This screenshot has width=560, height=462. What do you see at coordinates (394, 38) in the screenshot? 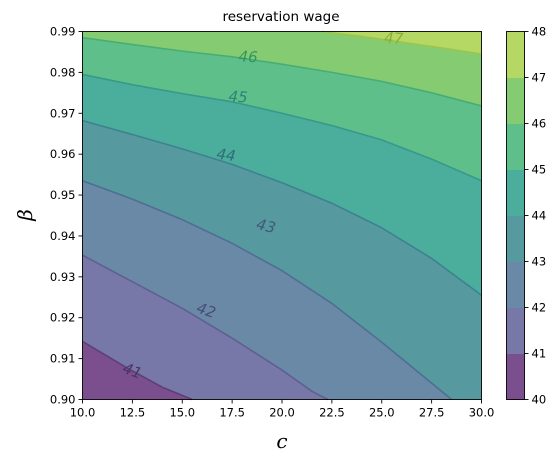
I see `contour-label-47: 47` at bounding box center [394, 38].